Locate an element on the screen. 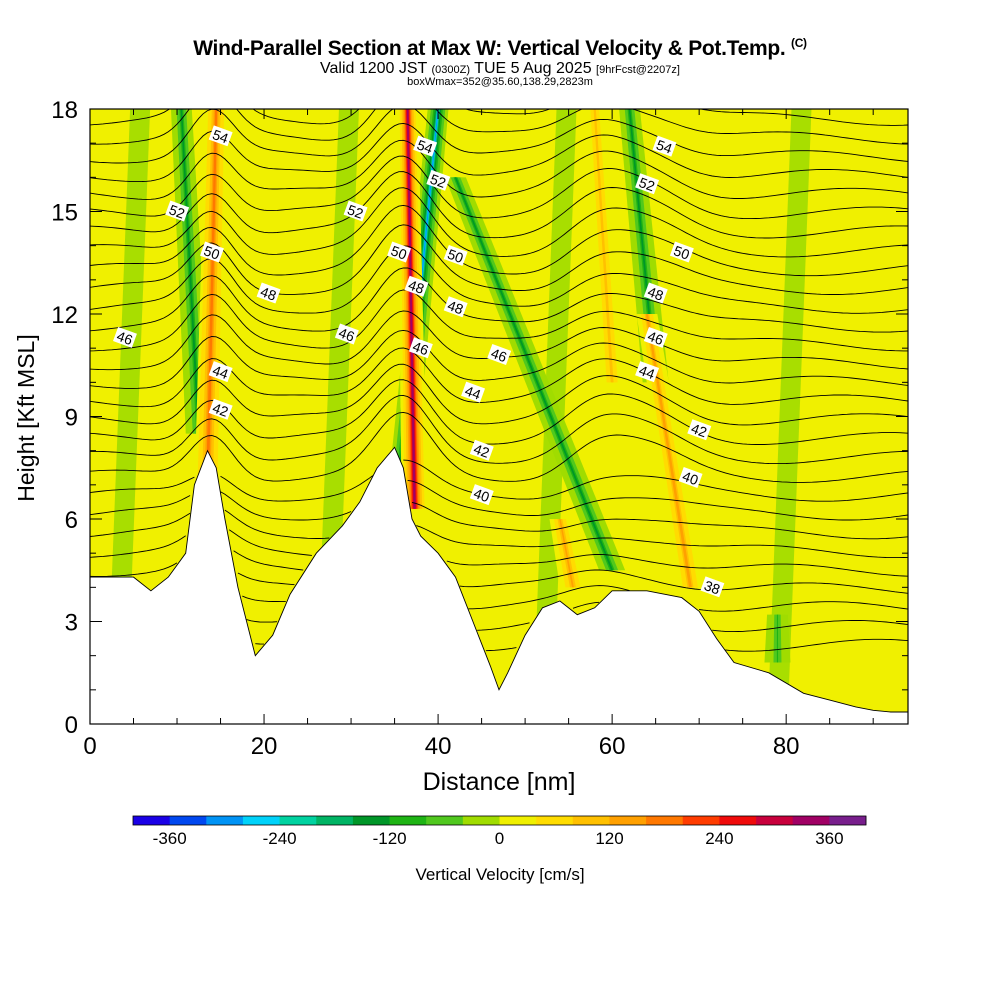 The height and width of the screenshot is (1000, 1000). valid-date: TUE 5 Aug 2025 is located at coordinates (533, 68).